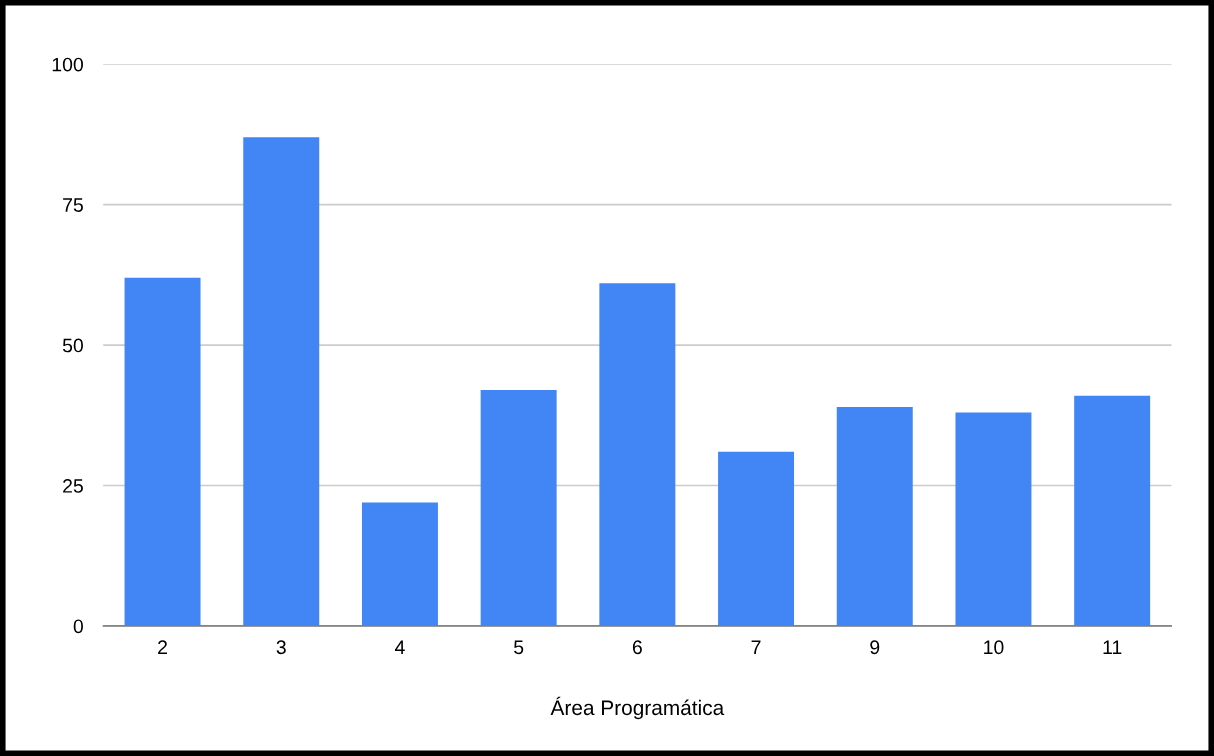  I want to click on x-axis-title: Área Programática, so click(637, 708).